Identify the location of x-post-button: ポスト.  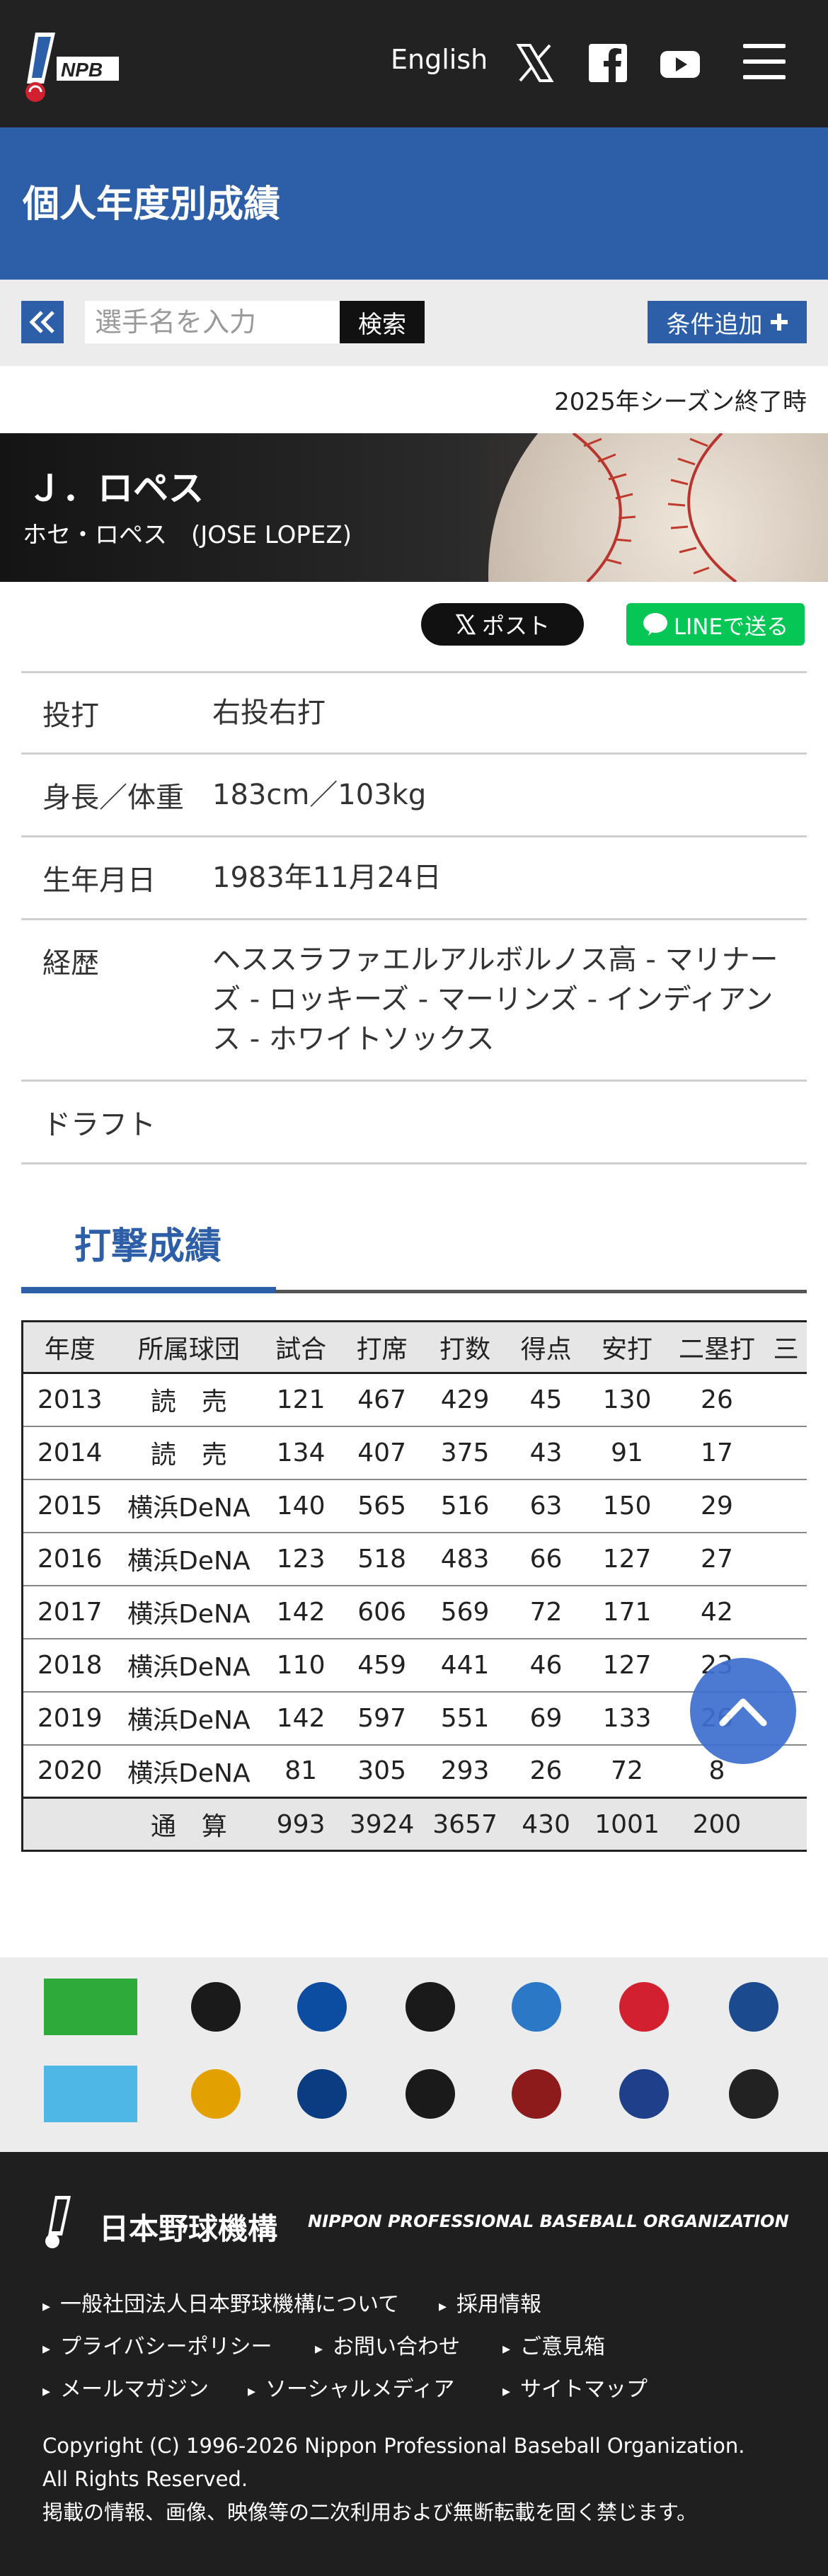
(503, 624).